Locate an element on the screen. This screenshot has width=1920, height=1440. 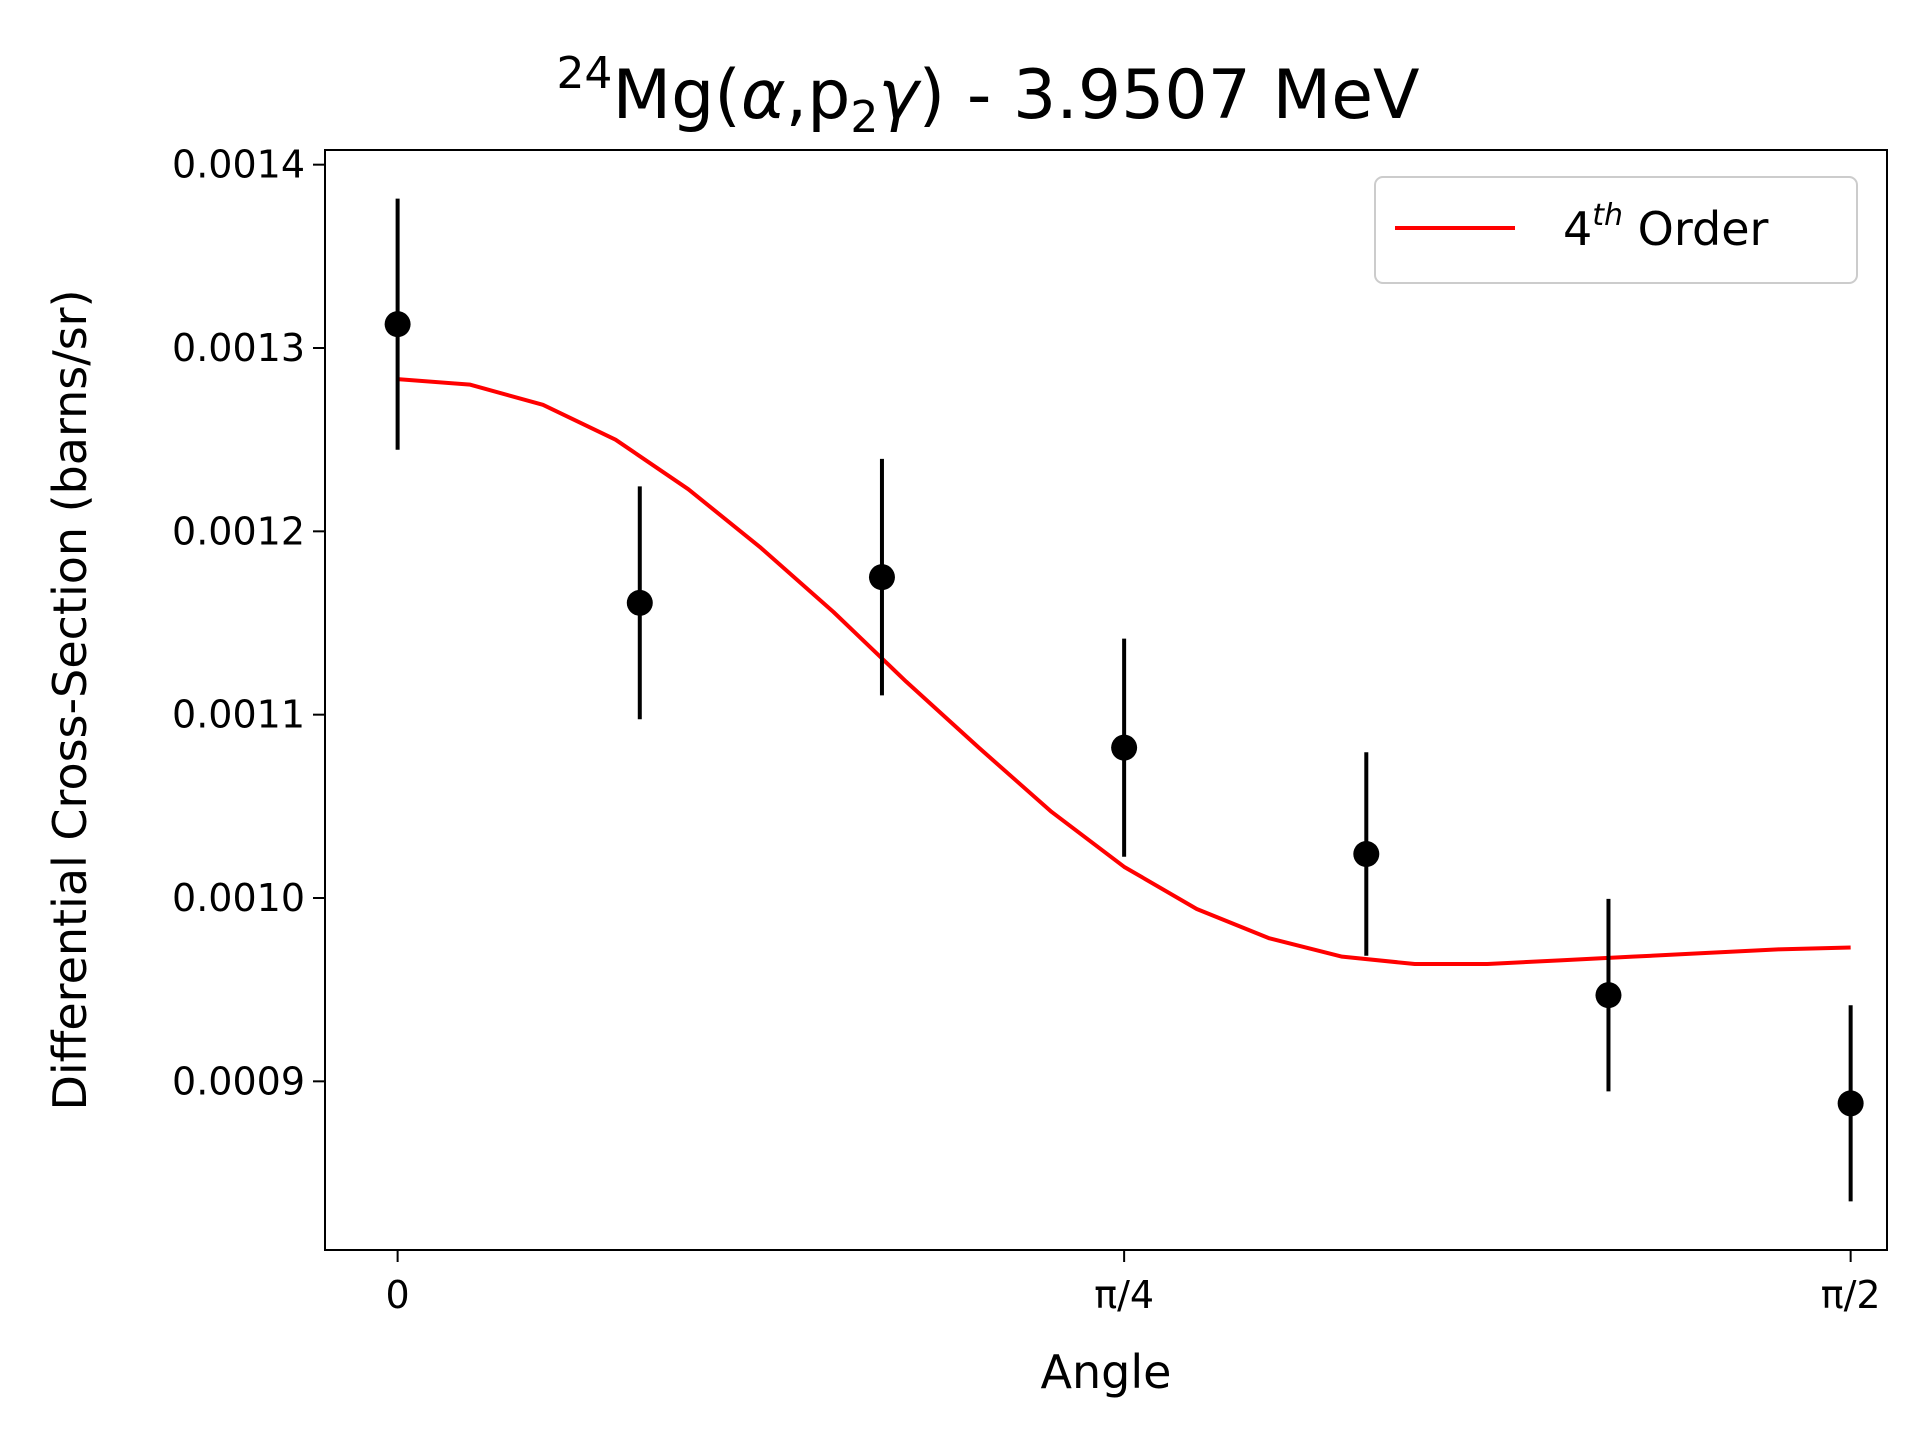
title-gamma: γ is located at coordinates (900, 95).